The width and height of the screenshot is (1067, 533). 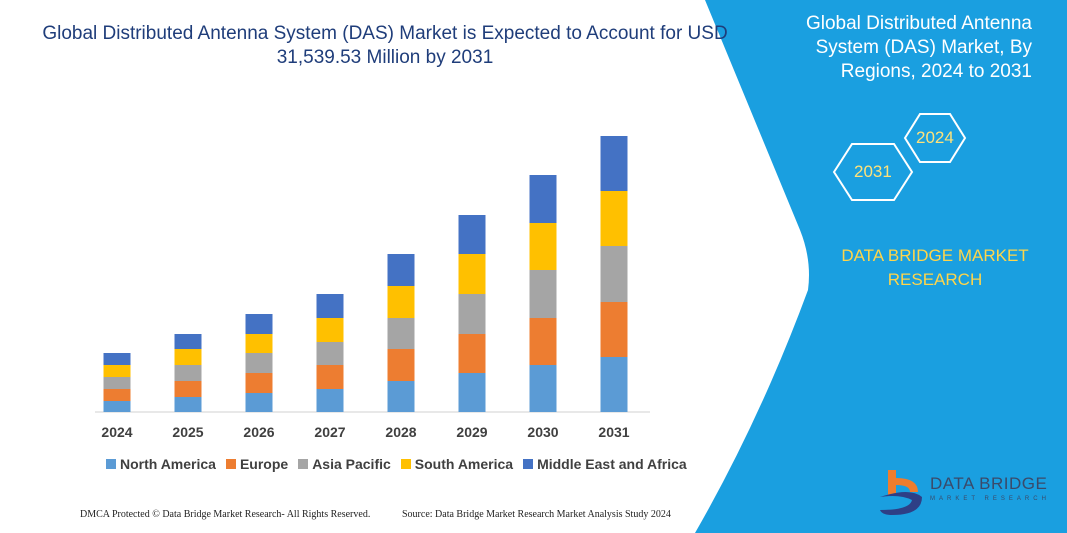 I want to click on legend-label: Europe, so click(x=264, y=464).